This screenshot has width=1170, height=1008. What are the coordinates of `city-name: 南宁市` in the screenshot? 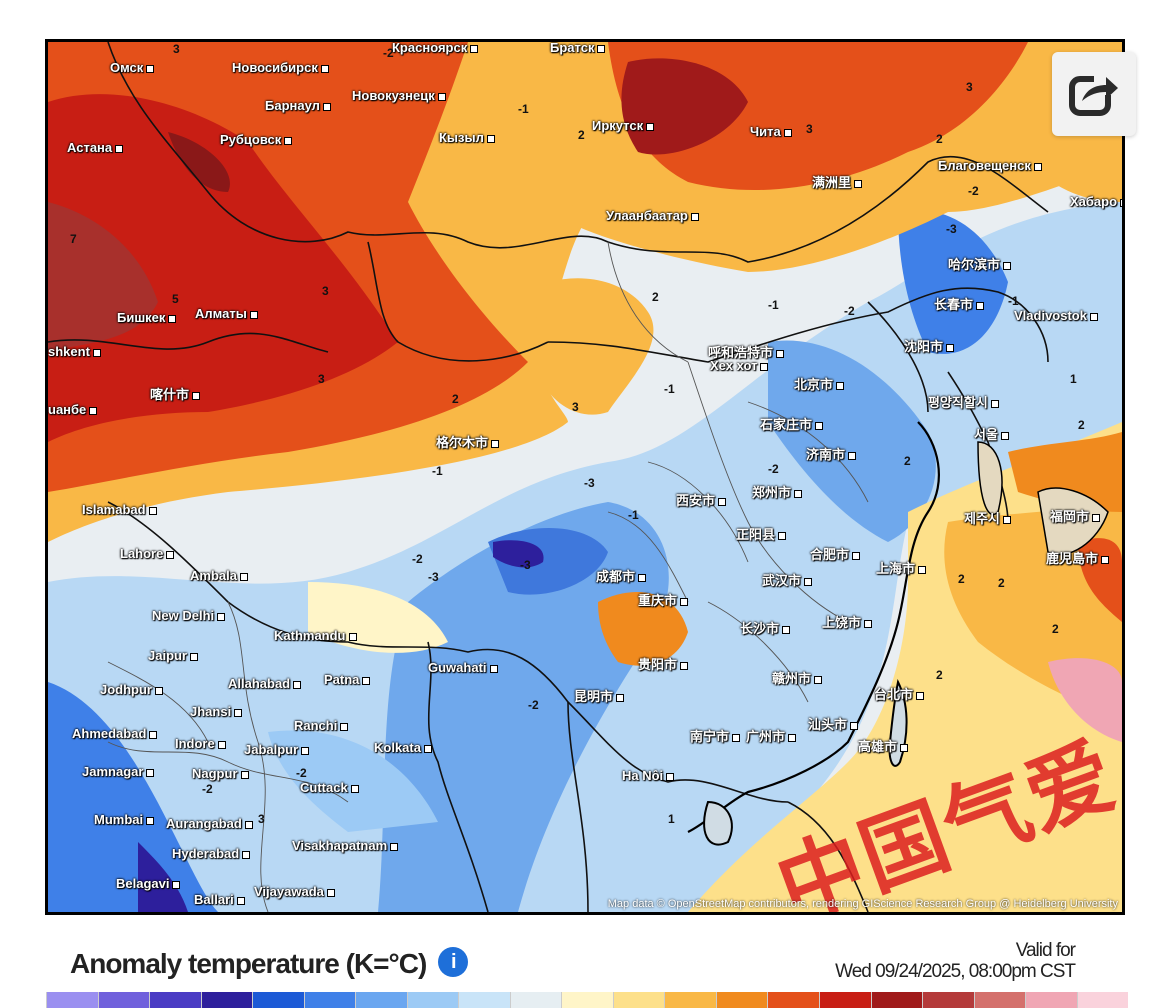 It's located at (710, 736).